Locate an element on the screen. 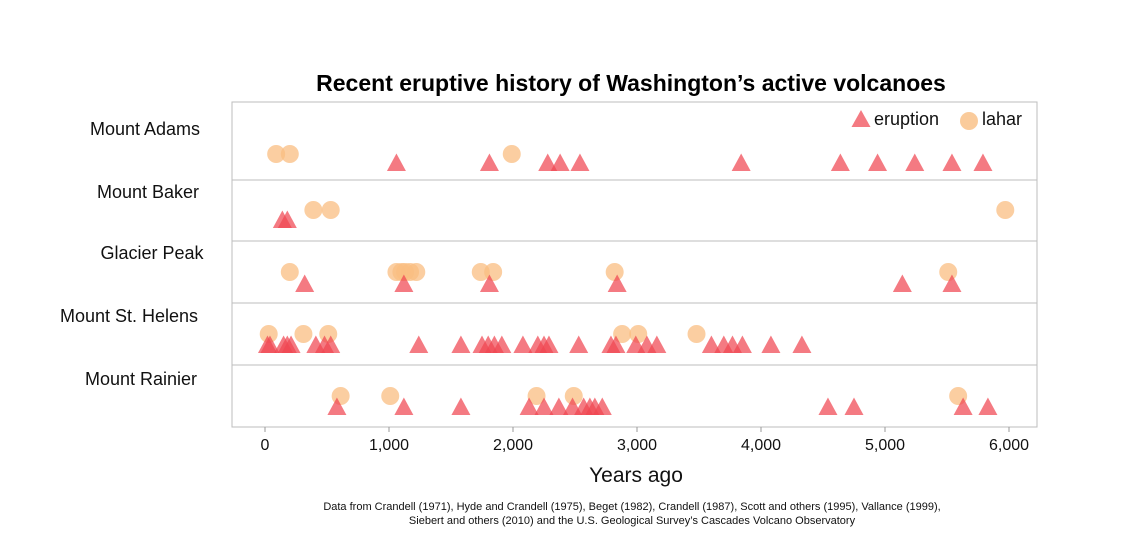 The height and width of the screenshot is (535, 1140). volcano-label-mount-rainier: Mount Rainier is located at coordinates (141, 379).